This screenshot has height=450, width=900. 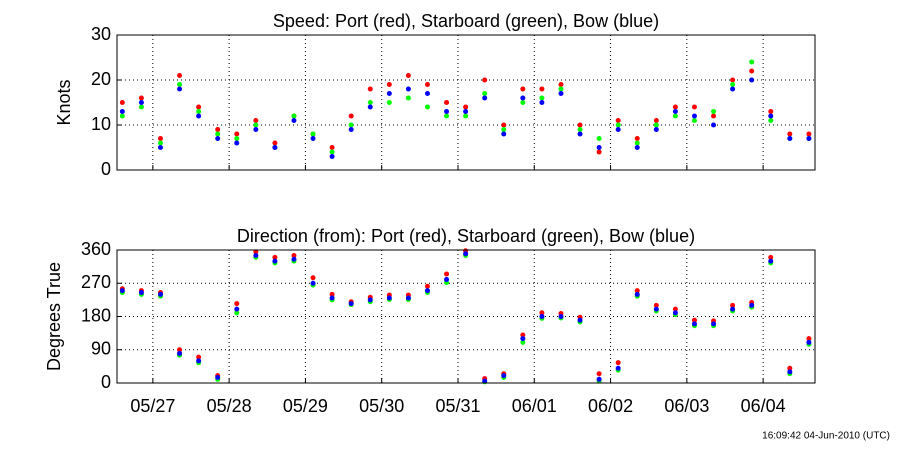 What do you see at coordinates (96, 249) in the screenshot?
I see `y-tick-label: 360` at bounding box center [96, 249].